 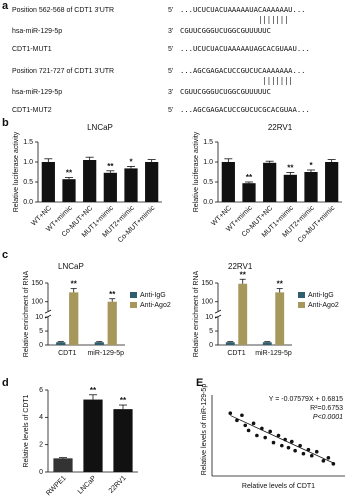 I want to click on chart-title: LNCaP, so click(x=100, y=127).